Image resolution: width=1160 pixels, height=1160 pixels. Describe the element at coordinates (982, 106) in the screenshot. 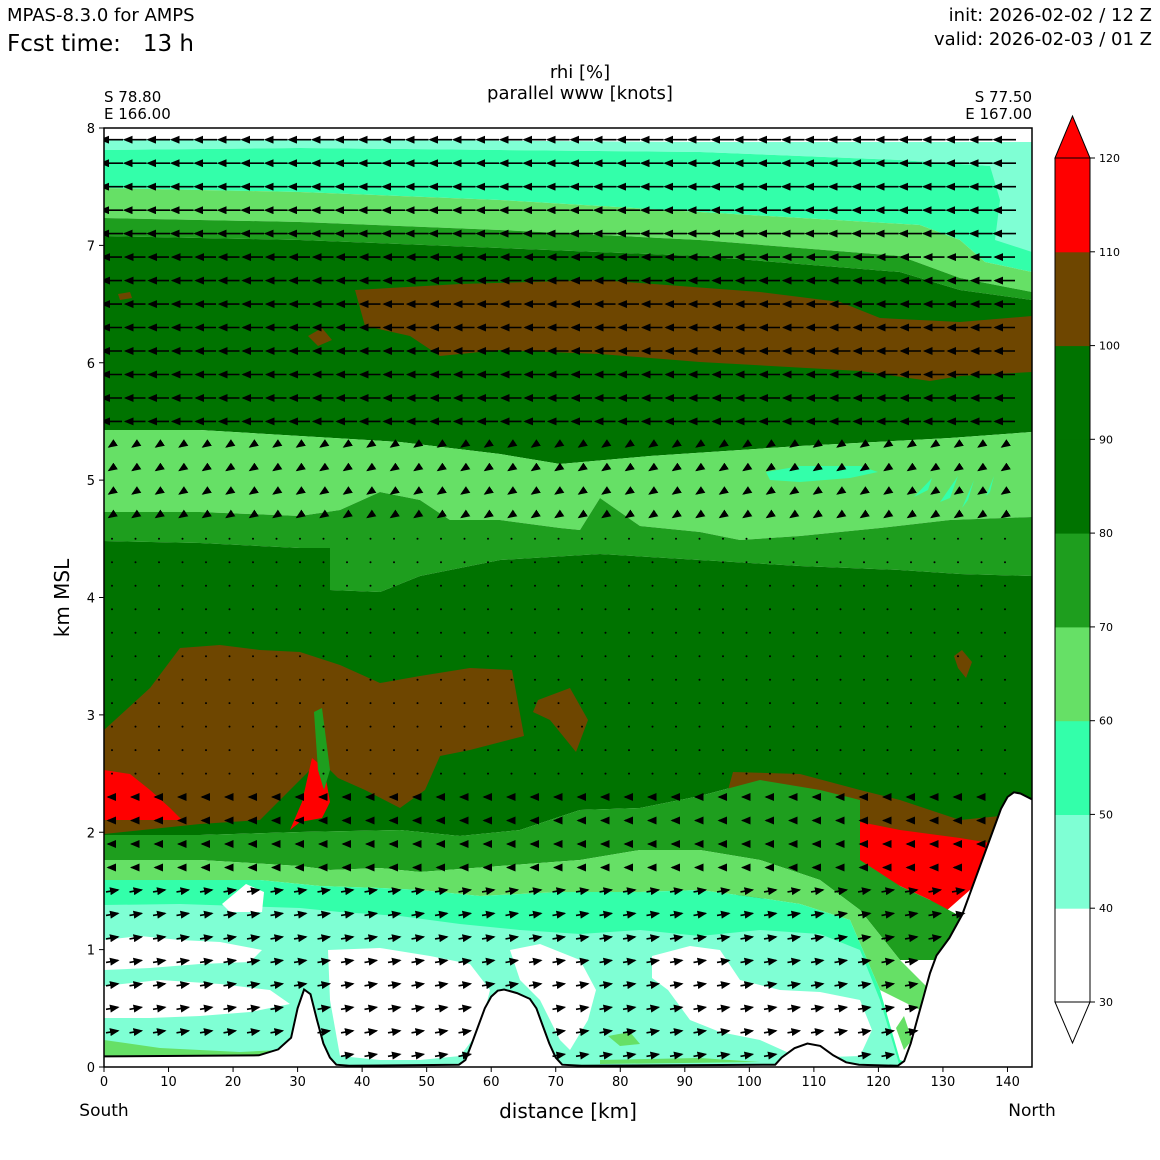

I see `right-end-coords: S 77.50 E 167.00` at that location.